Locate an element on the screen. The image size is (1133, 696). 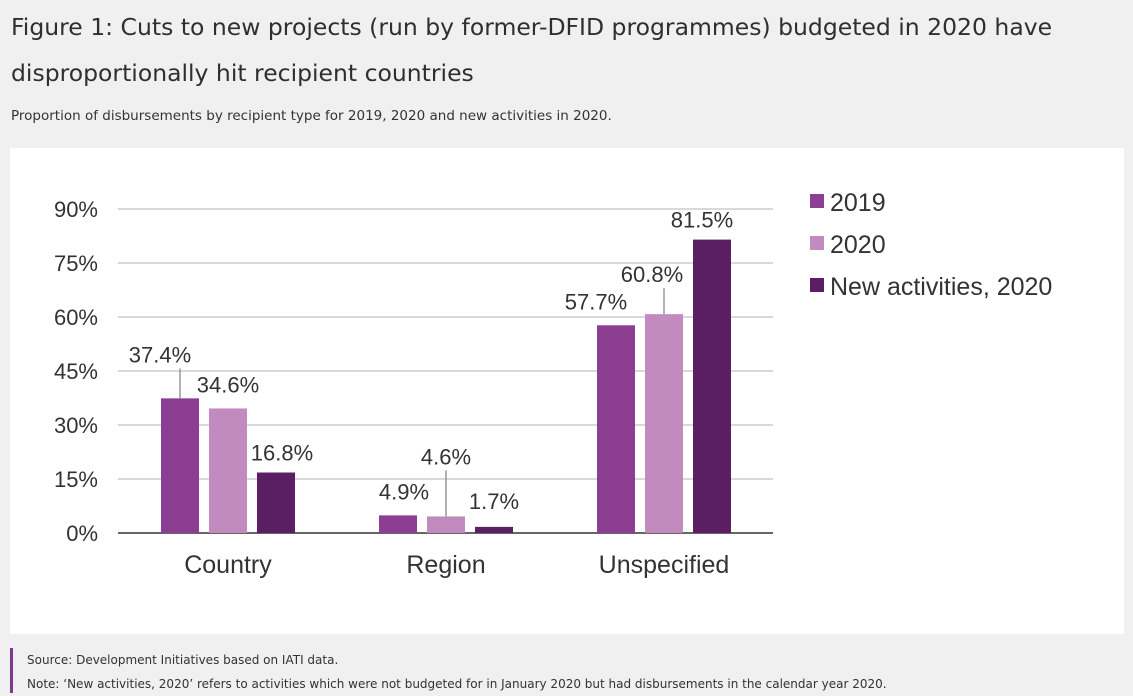
x-category-label: Country is located at coordinates (228, 565).